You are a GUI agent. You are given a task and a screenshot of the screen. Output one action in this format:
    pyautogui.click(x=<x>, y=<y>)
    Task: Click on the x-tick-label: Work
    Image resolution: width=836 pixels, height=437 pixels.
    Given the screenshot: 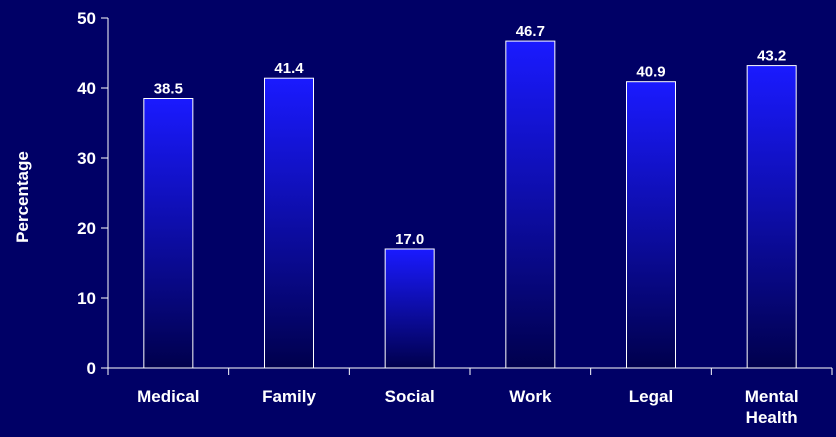 What is the action you would take?
    pyautogui.click(x=530, y=396)
    